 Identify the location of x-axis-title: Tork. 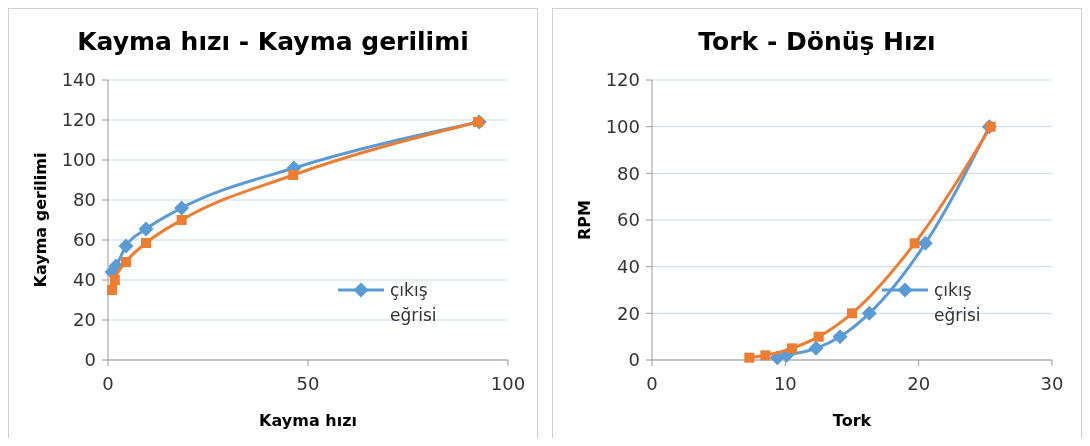
(852, 420).